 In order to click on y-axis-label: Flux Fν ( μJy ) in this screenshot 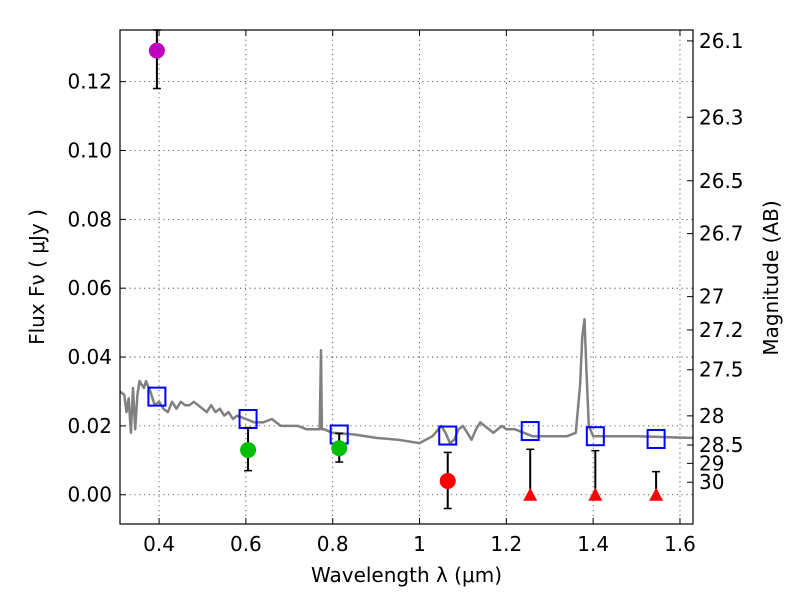, I will do `click(37, 277)`.